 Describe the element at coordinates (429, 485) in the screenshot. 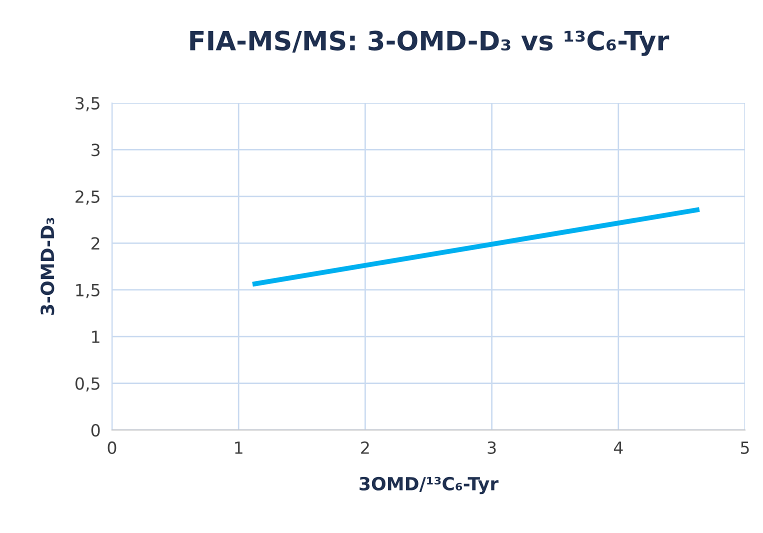

I see `x-axis-title: 3OMD/¹³C₆-Tyr` at that location.